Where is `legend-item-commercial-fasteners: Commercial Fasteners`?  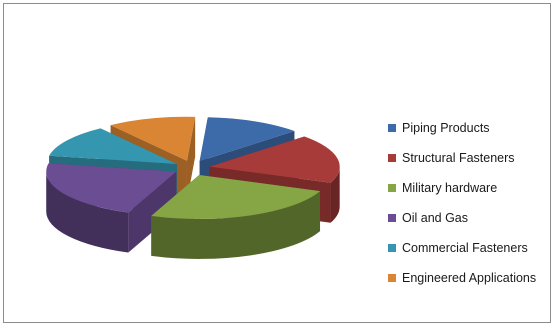
legend-item-commercial-fasteners: Commercial Fasteners is located at coordinates (462, 255).